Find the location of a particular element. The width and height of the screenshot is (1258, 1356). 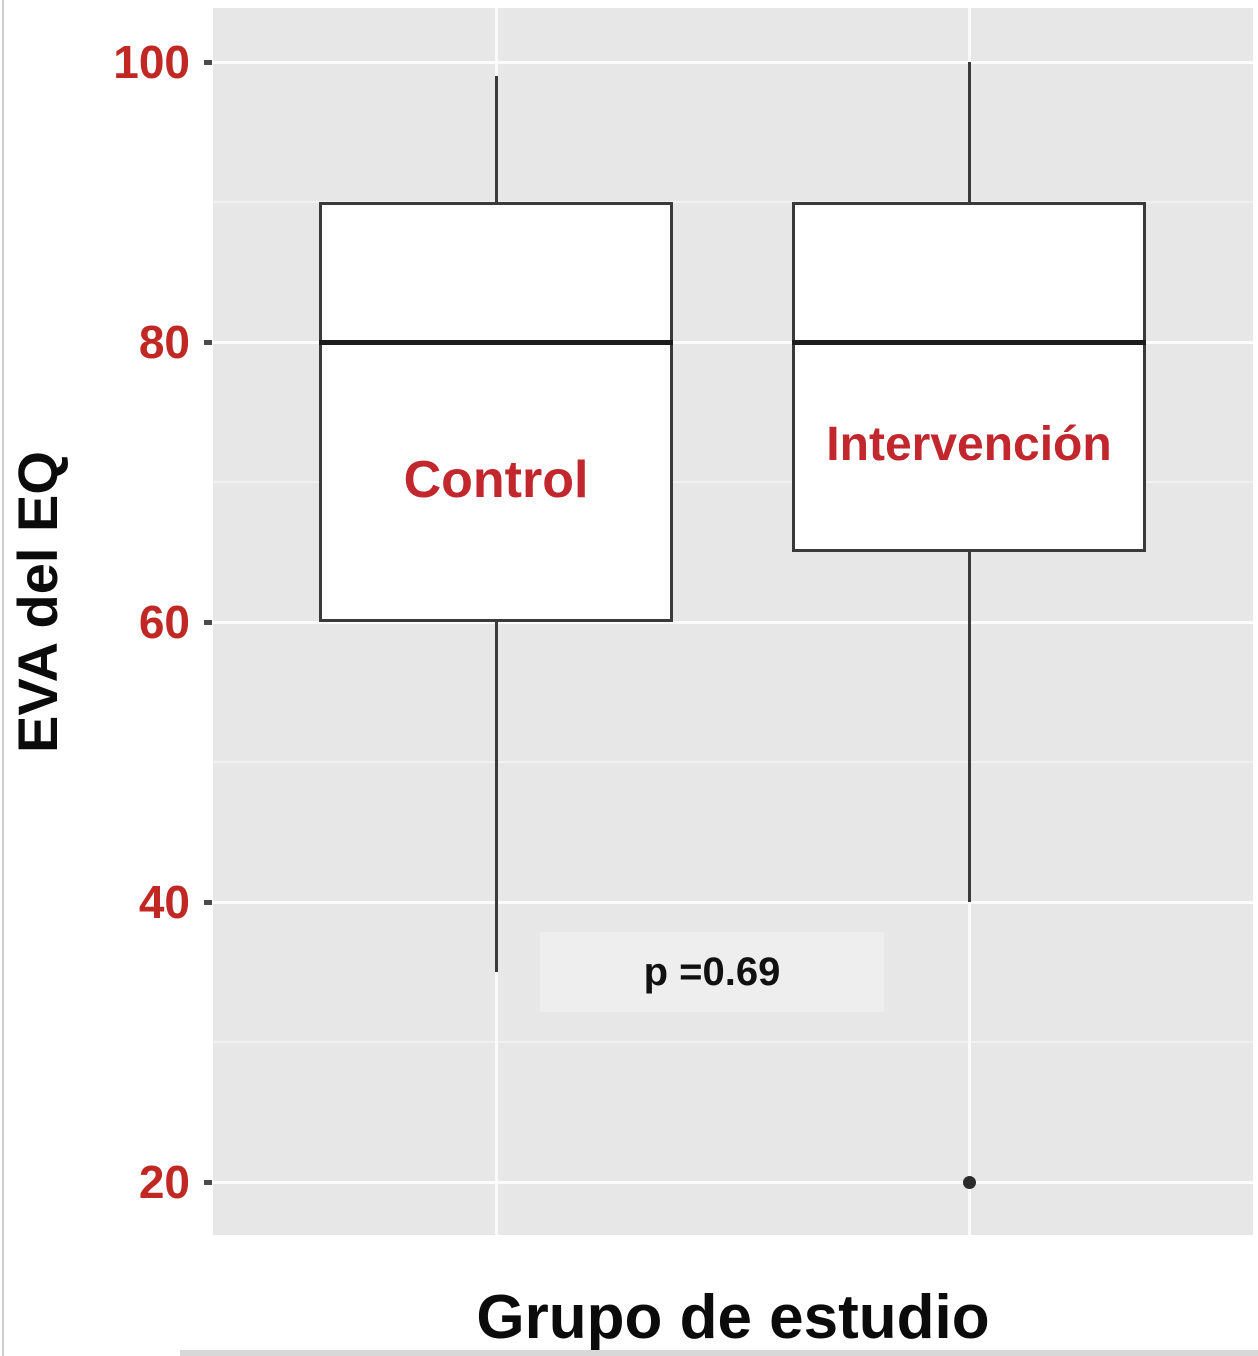

p-value-text: p =0.69 is located at coordinates (712, 971).